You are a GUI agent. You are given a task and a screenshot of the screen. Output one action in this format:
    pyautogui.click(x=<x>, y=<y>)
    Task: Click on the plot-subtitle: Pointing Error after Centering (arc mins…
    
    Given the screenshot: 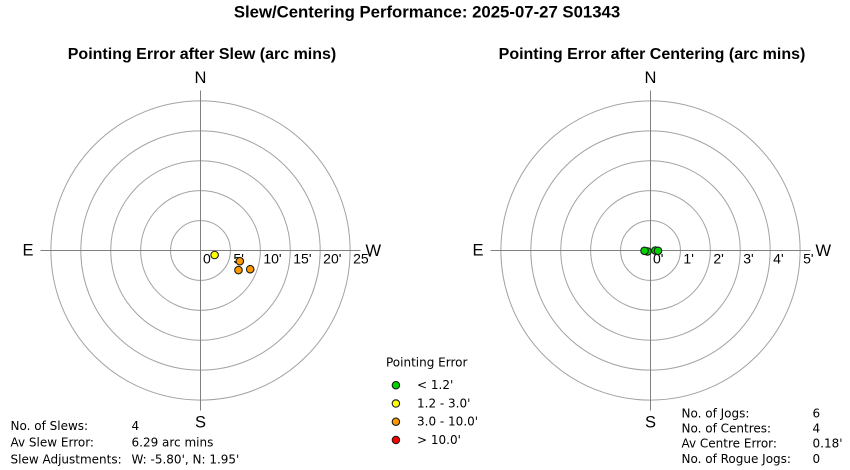 What is the action you would take?
    pyautogui.click(x=652, y=54)
    